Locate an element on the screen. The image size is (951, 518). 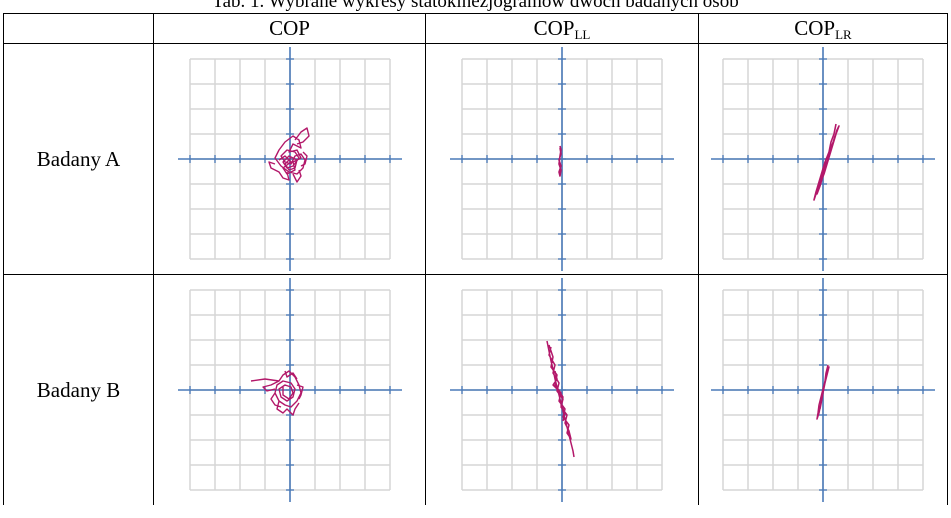
column-header-cop: COP is located at coordinates (289, 28).